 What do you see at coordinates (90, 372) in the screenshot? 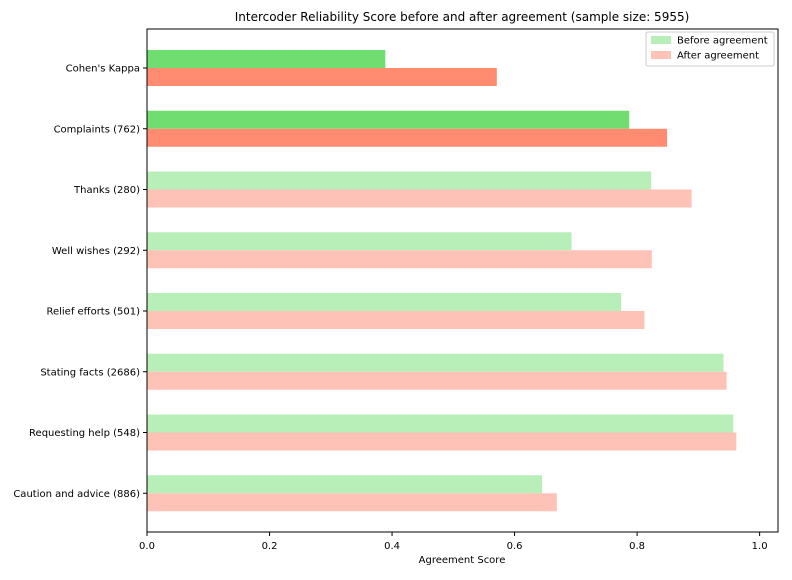
I see `y-tick-label: Stating facts (2686)` at bounding box center [90, 372].